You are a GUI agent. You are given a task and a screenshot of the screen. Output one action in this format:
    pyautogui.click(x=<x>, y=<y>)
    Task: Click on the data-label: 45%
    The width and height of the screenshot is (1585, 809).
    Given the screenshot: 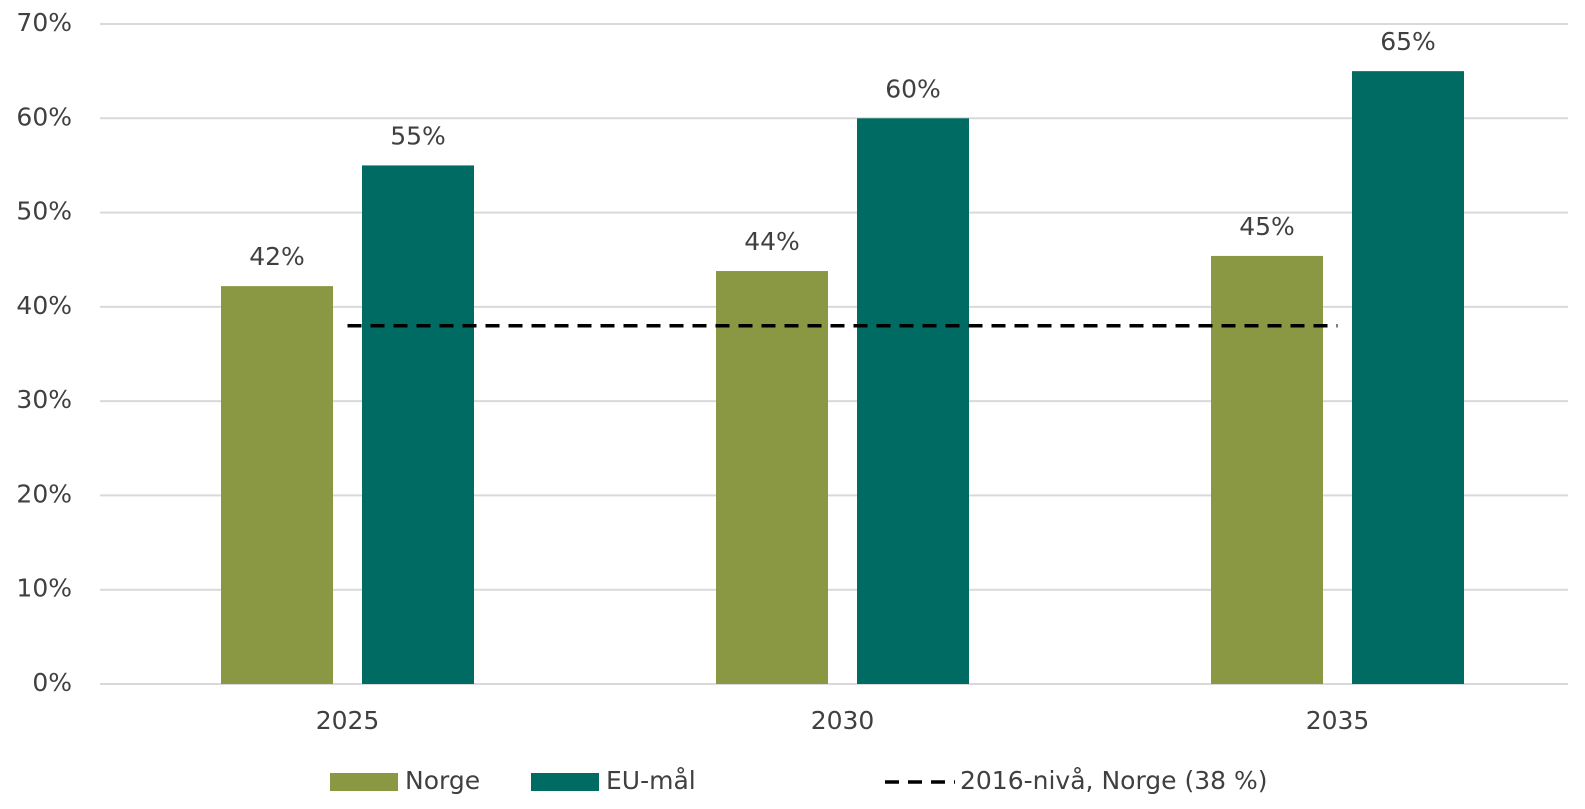 What is the action you would take?
    pyautogui.click(x=1267, y=226)
    